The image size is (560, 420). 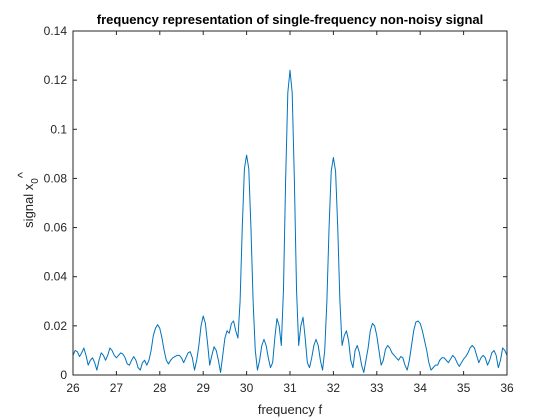 What do you see at coordinates (28, 205) in the screenshot?
I see `y-axis-label-text: signal x` at bounding box center [28, 205].